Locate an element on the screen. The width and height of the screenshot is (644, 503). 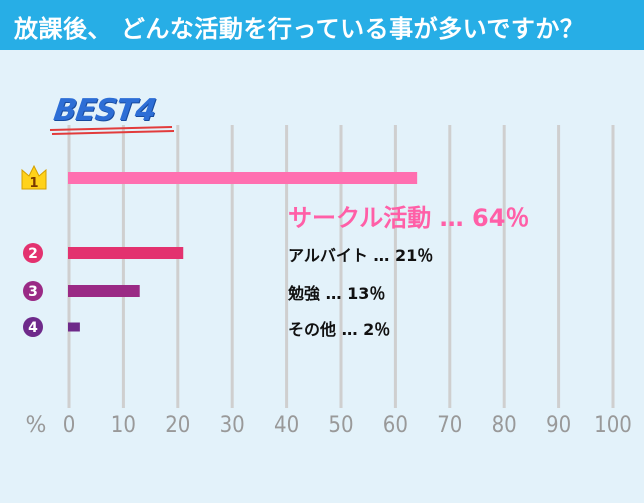
x-tick-labels: 0 10 20 30 40 50 60 70 80 90 100 is located at coordinates (347, 425).